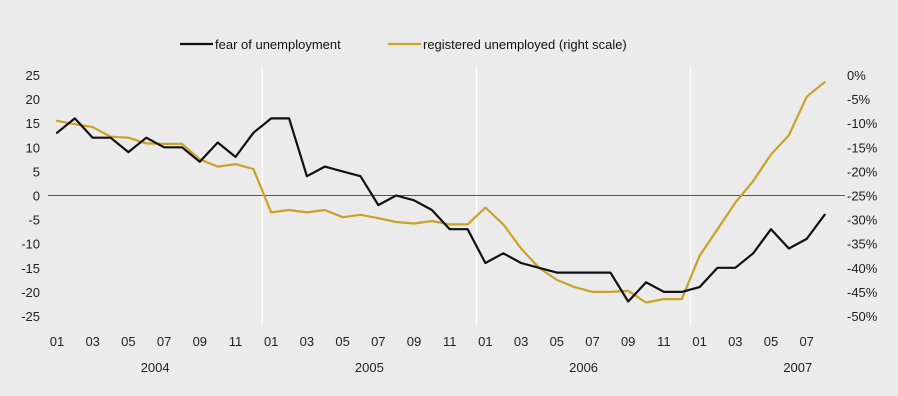 The width and height of the screenshot is (898, 396). I want to click on x-axis-year-labels: 2004 2005 2006 2007, so click(477, 367).